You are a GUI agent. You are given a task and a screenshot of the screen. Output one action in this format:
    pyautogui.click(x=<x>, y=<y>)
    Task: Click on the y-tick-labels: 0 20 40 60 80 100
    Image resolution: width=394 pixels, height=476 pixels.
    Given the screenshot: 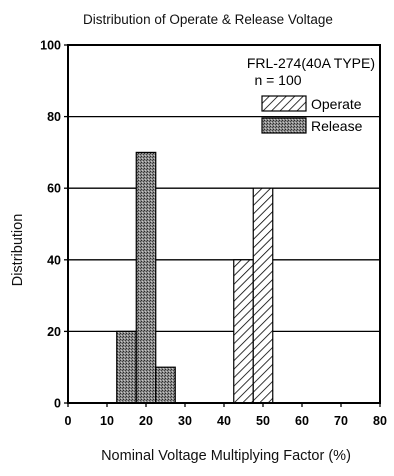 What is the action you would take?
    pyautogui.click(x=54, y=225)
    